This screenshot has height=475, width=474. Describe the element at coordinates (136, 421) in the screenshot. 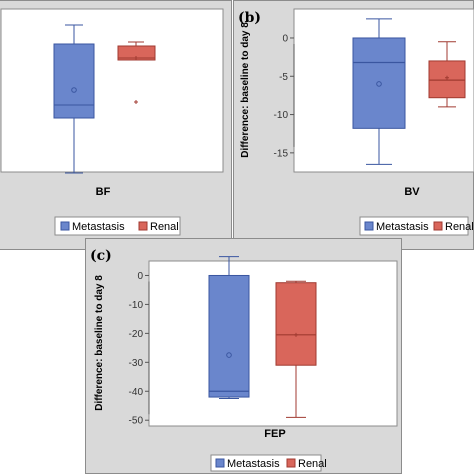

I see `y-tick-label: -50` at that location.